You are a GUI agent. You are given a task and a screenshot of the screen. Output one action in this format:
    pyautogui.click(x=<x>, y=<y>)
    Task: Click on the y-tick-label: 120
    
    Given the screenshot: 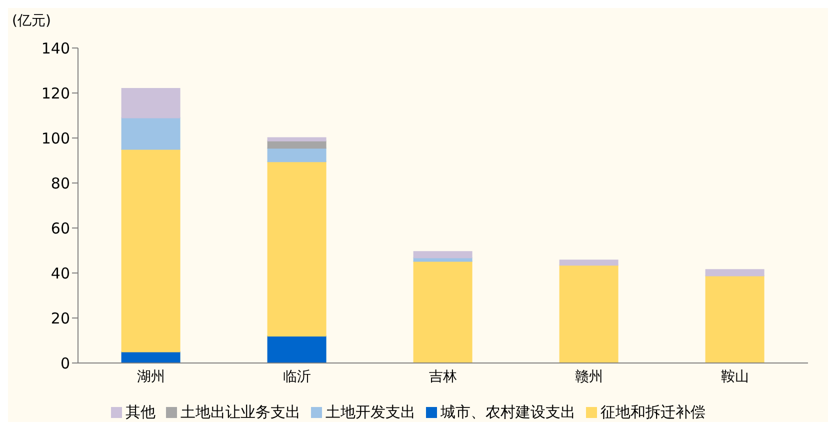 What is the action you would take?
    pyautogui.click(x=55, y=93)
    